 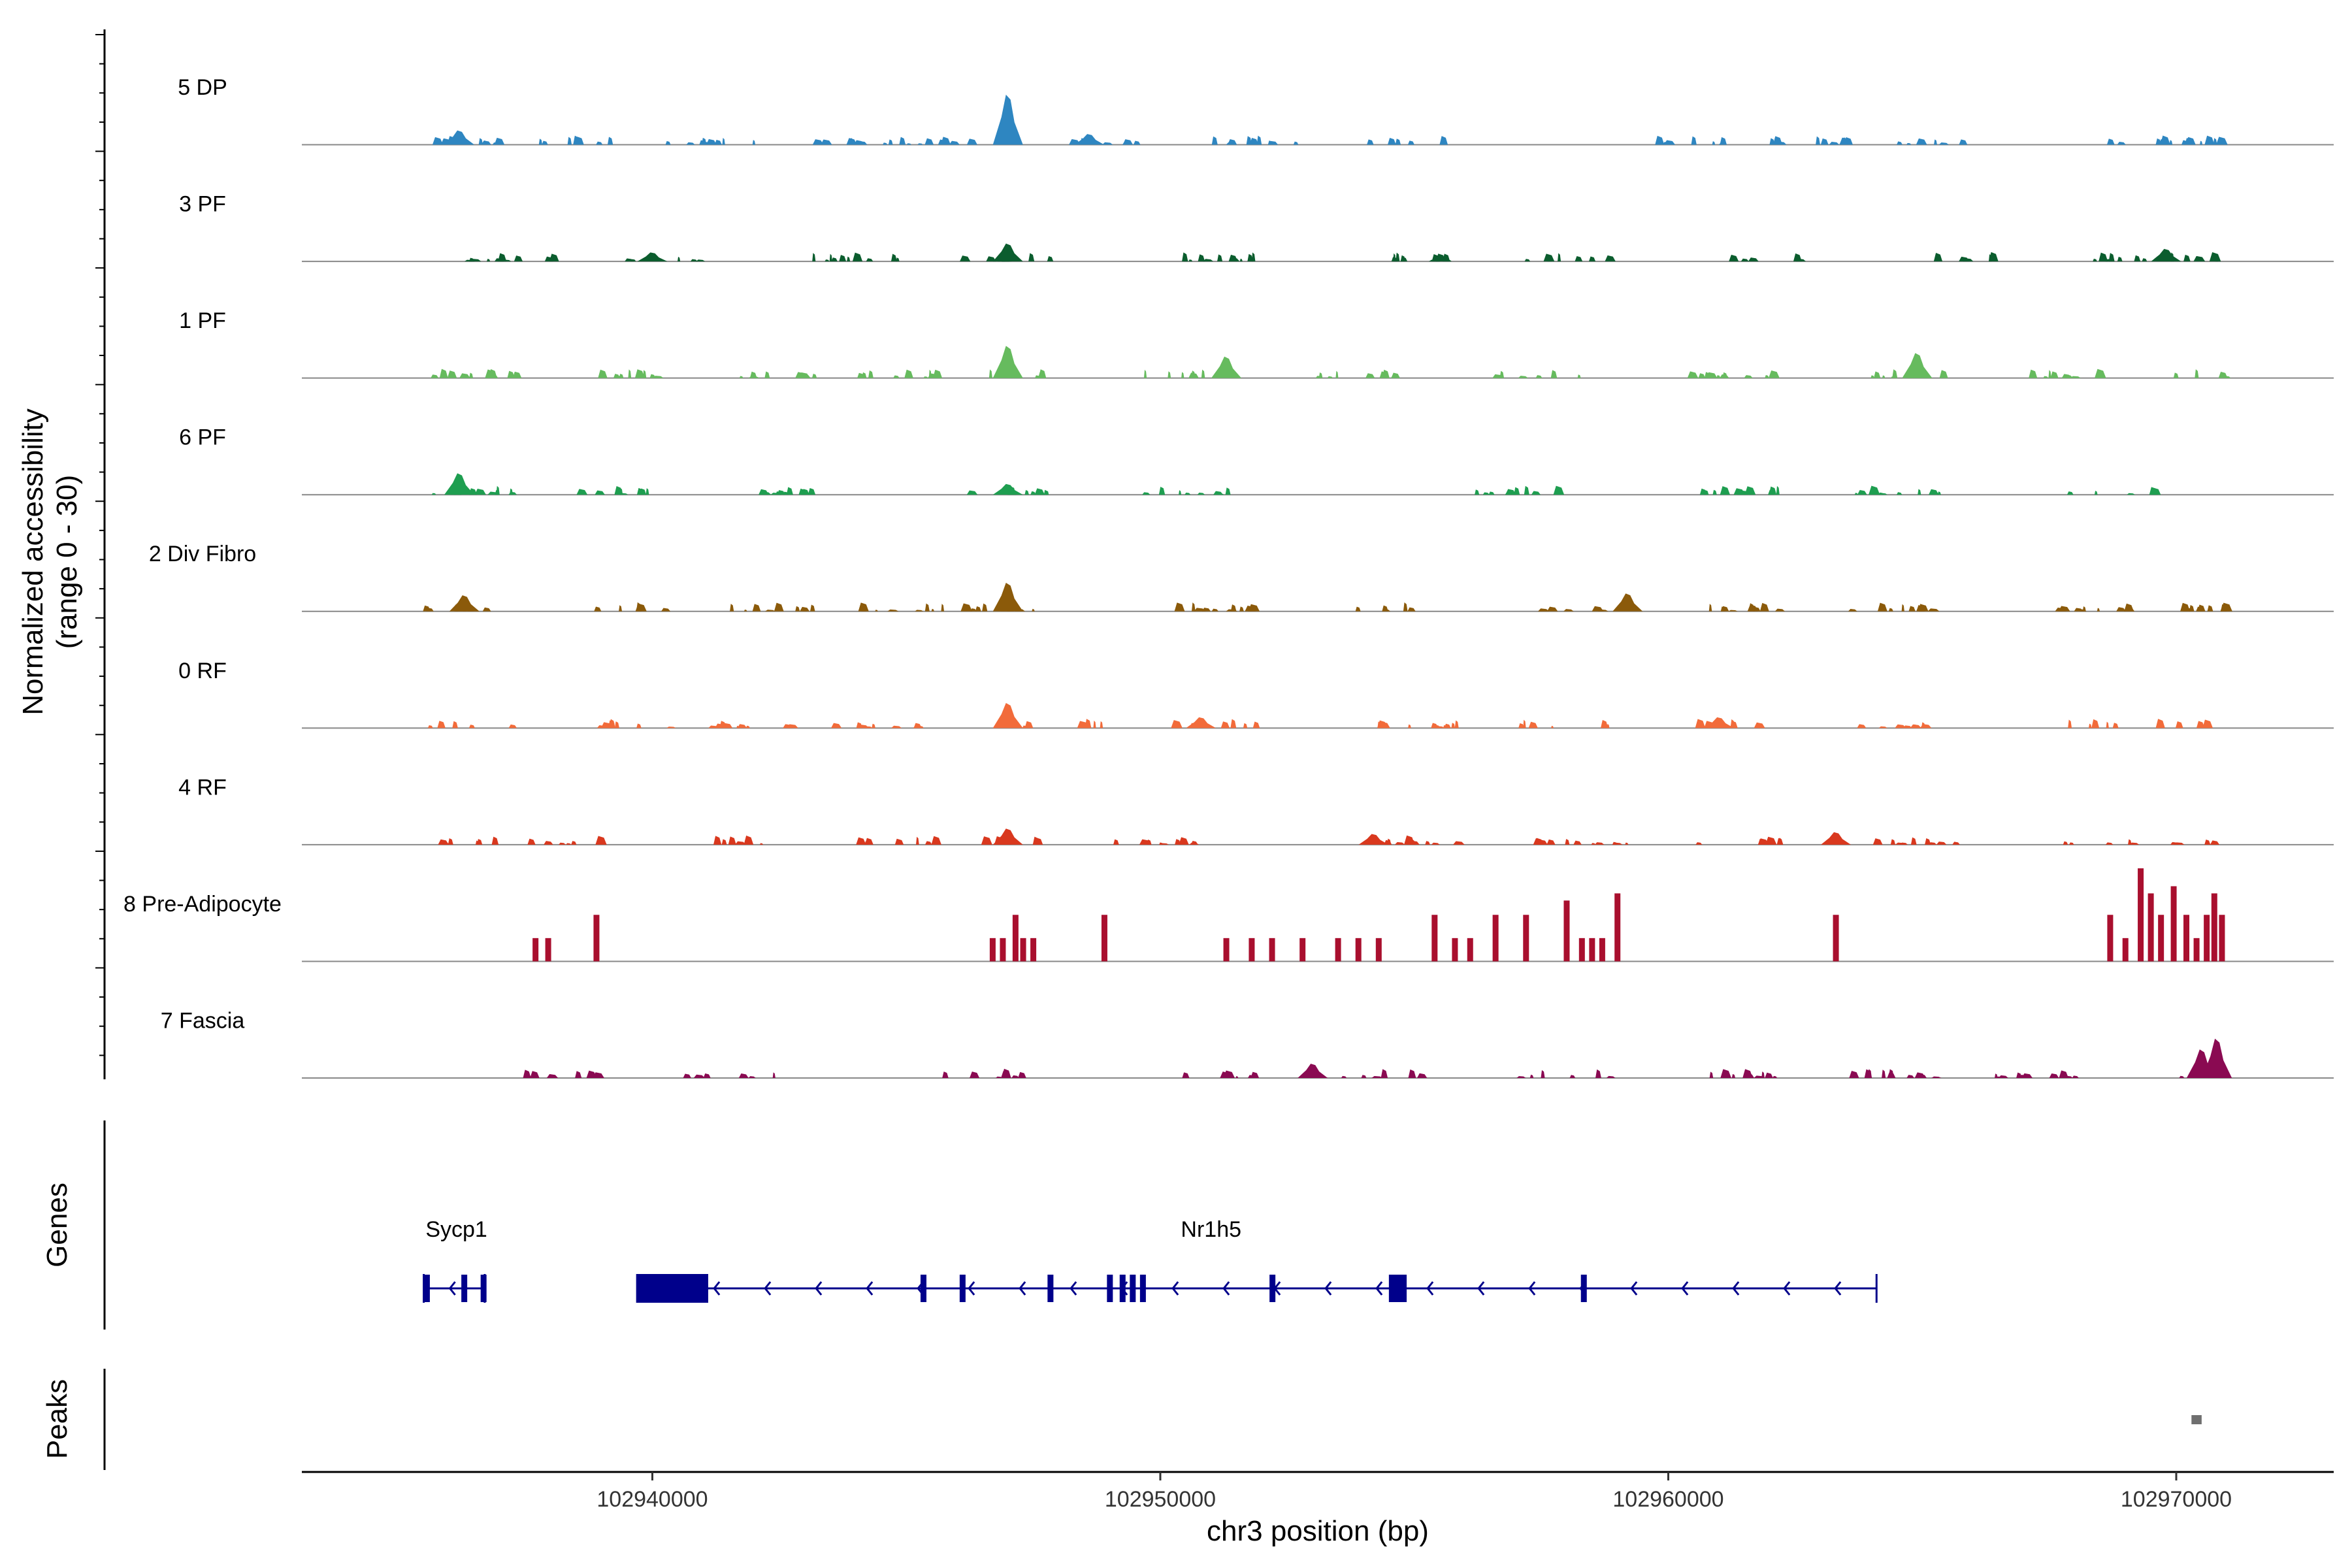 What do you see at coordinates (2176, 1499) in the screenshot?
I see `x-tick-label: 102970000` at bounding box center [2176, 1499].